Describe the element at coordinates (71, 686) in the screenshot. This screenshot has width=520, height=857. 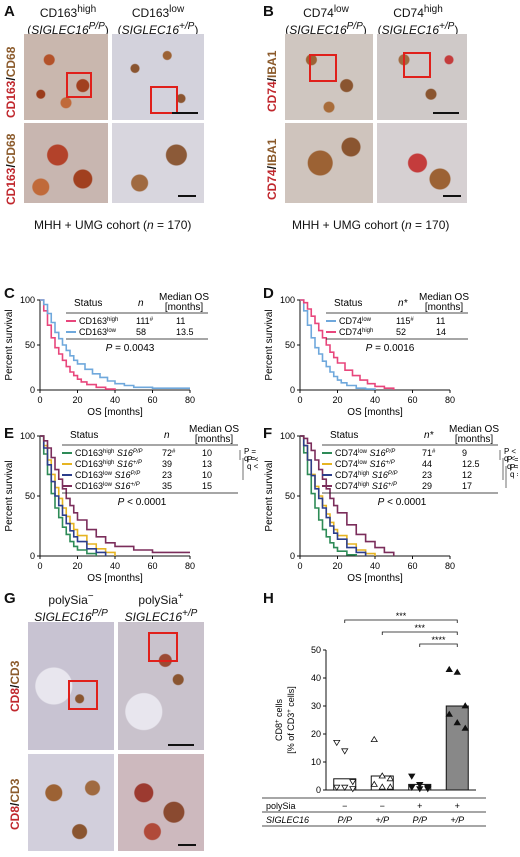
I see `micrograph-polysia-neg` at that location.